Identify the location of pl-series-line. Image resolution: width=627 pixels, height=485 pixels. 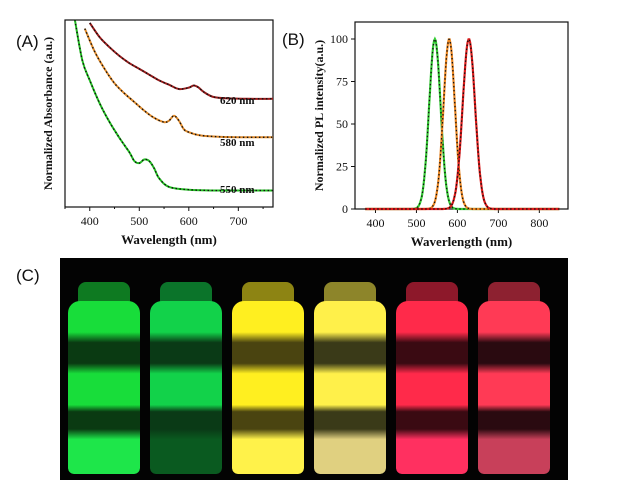
(462, 124).